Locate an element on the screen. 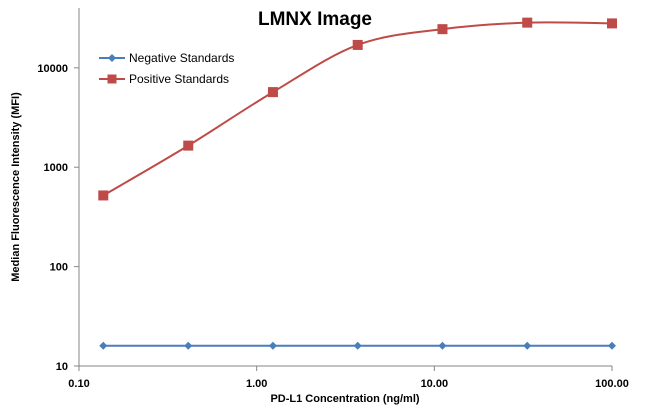 The height and width of the screenshot is (406, 650). legend-label-negative: Negative Standards is located at coordinates (181, 58).